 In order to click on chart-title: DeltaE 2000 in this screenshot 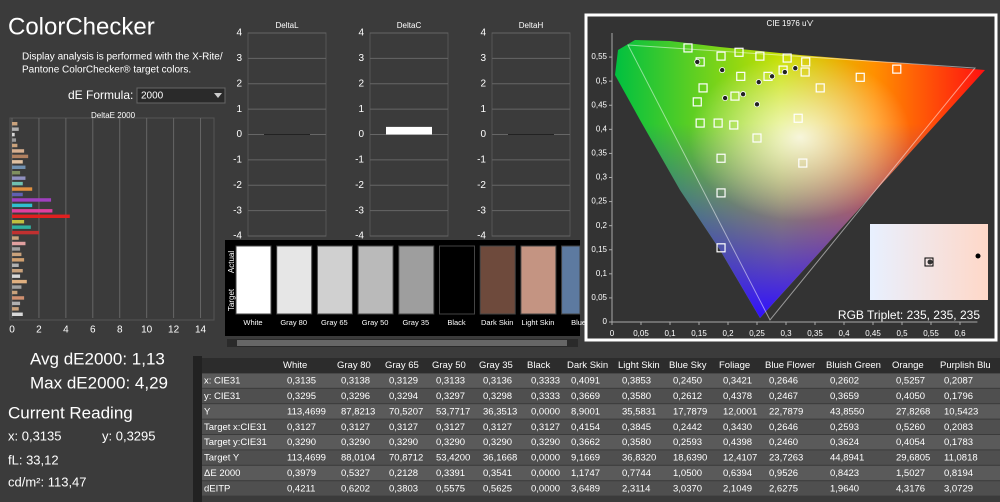, I will do `click(113, 115)`.